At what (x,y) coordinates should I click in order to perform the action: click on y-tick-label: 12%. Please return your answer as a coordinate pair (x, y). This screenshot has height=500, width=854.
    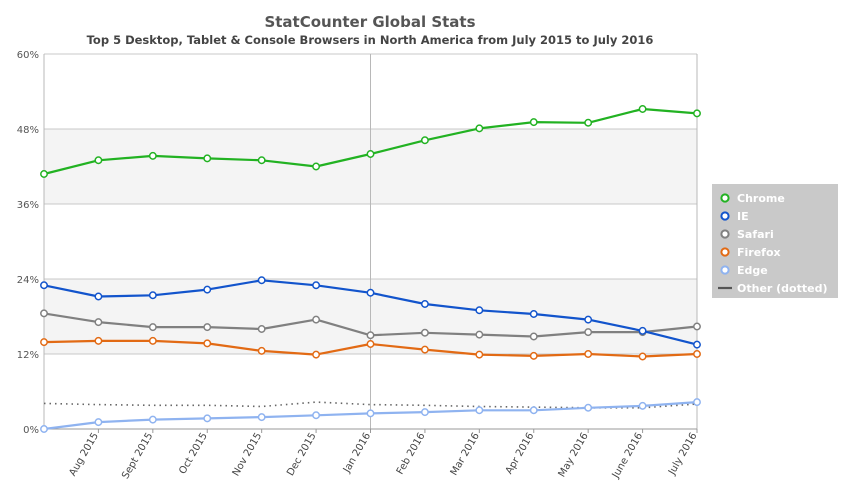
    Looking at the image, I should click on (28, 355).